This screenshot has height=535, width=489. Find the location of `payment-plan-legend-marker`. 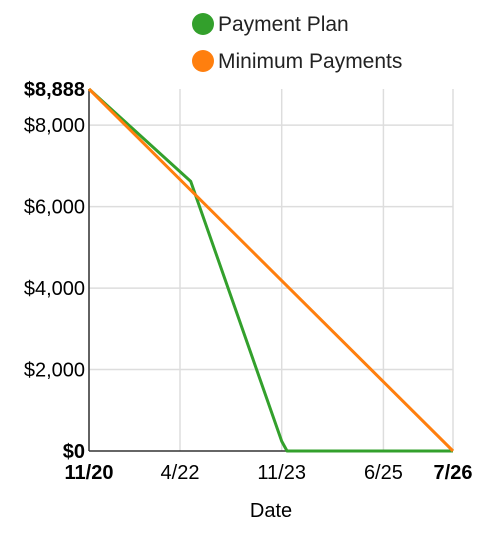

payment-plan-legend-marker is located at coordinates (203, 24).